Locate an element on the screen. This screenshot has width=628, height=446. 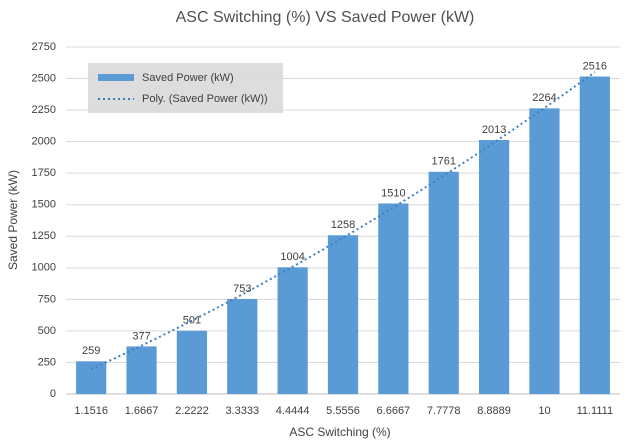
data-label: 1761 is located at coordinates (443, 162).